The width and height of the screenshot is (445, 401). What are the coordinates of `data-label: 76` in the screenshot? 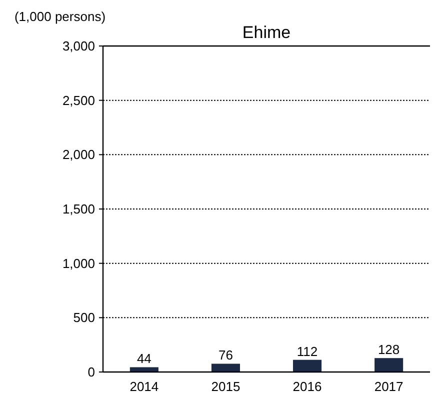 It's located at (225, 355).